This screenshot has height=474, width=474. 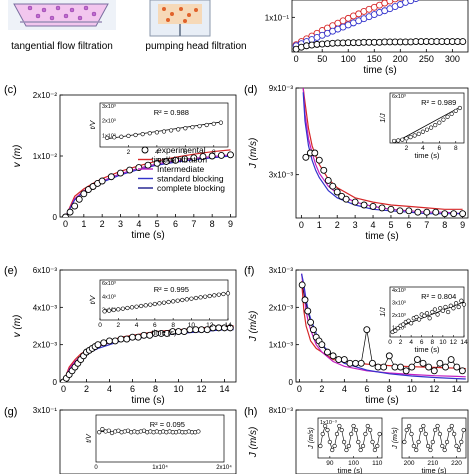 What do you see at coordinates (145, 150) in the screenshot?
I see `legend-marker` at bounding box center [145, 150].